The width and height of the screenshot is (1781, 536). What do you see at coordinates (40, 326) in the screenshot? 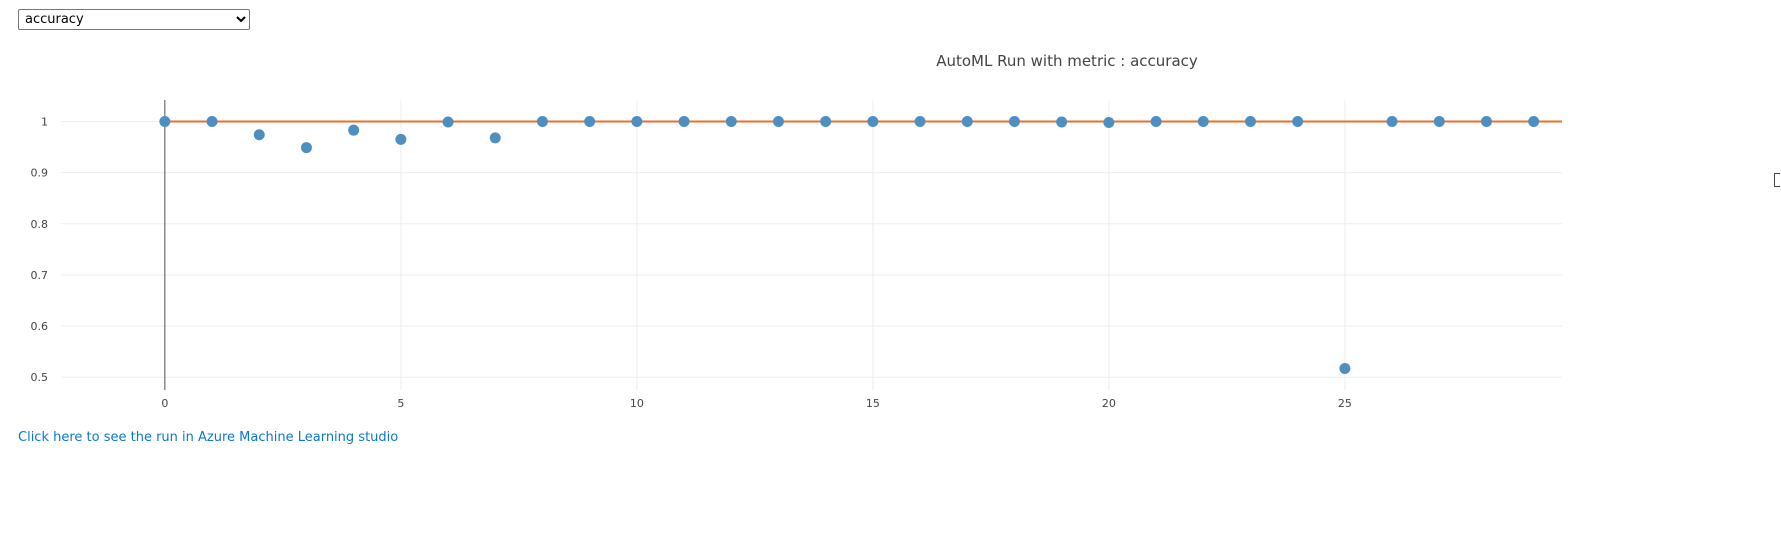
I see `y-tick-label: 0.6` at bounding box center [40, 326].